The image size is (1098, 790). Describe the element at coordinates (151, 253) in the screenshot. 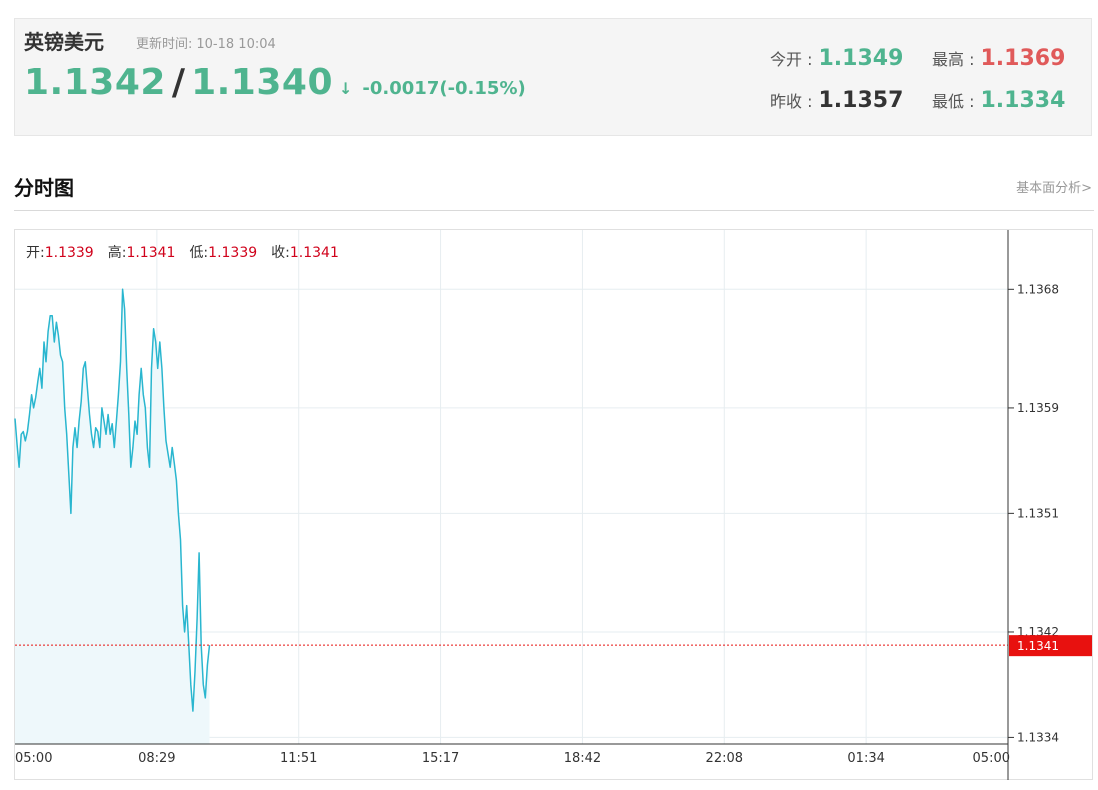

I see `ohlc-high-value: 1.1341` at that location.